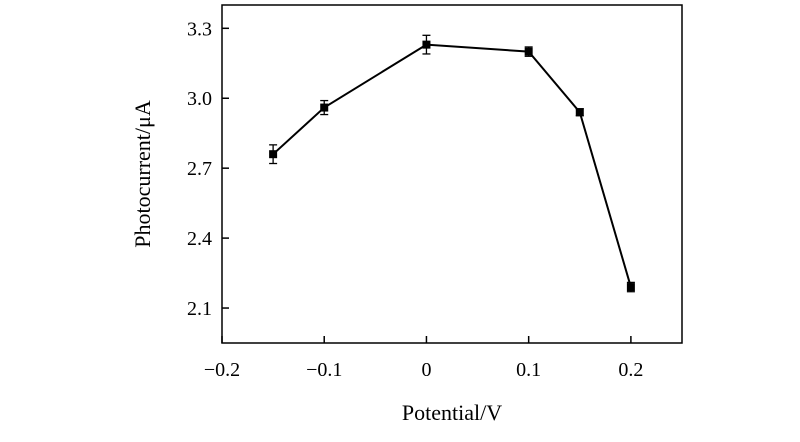  What do you see at coordinates (199, 99) in the screenshot?
I see `y-tick-label: 3.0` at bounding box center [199, 99].